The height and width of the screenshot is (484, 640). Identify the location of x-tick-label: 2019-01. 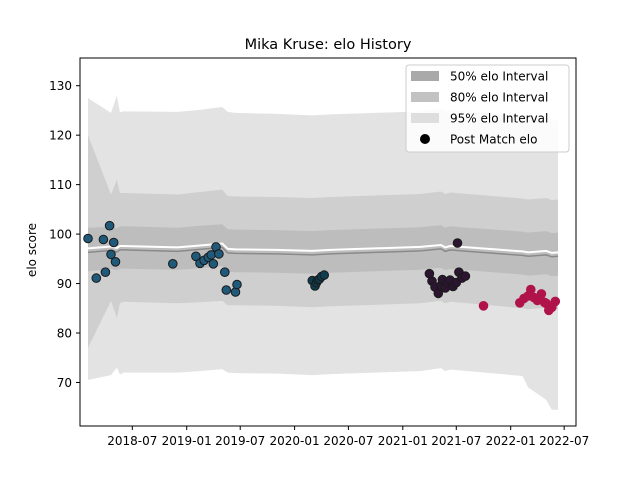
(187, 441).